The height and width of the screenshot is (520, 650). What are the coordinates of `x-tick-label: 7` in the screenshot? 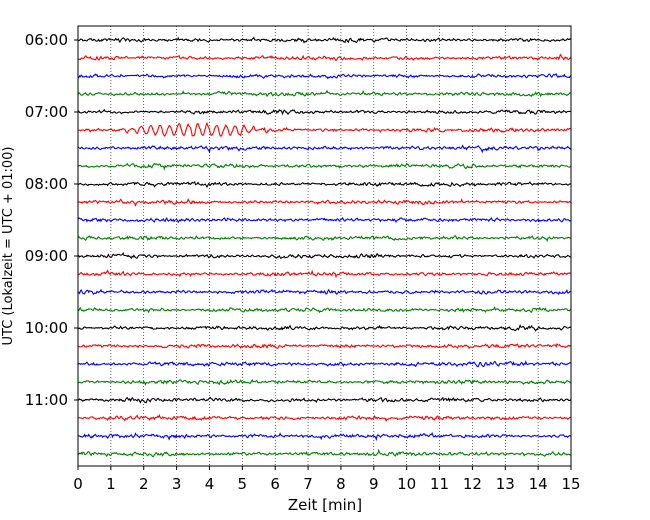 It's located at (308, 484).